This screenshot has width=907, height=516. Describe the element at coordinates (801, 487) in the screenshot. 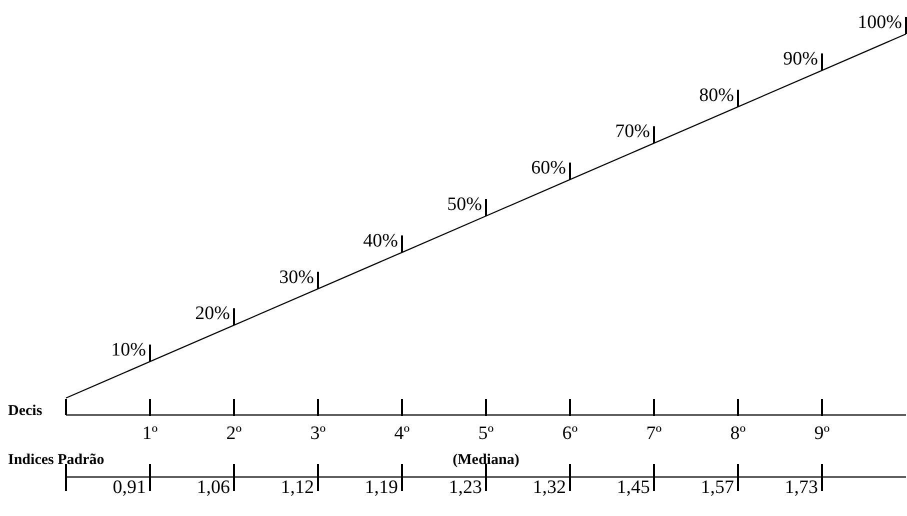

I see `text: 1,73` at that location.